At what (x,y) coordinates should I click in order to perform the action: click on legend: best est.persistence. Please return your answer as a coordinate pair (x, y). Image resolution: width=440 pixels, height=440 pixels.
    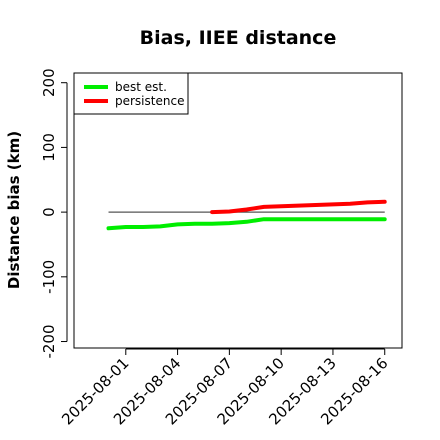
    Looking at the image, I should click on (131, 93).